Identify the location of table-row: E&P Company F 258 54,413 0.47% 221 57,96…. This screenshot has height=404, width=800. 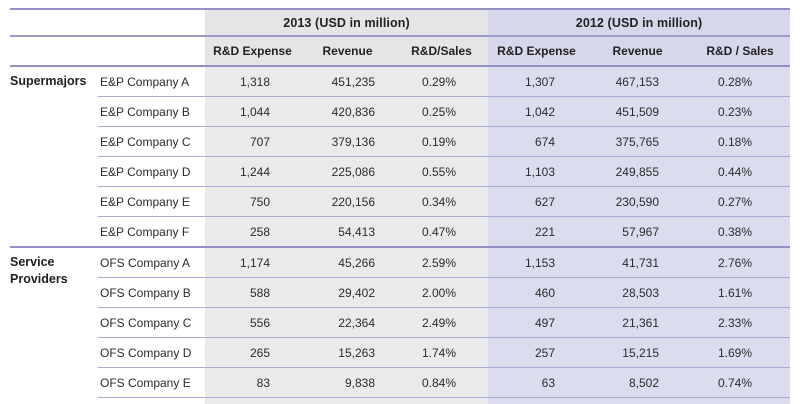
(400, 232).